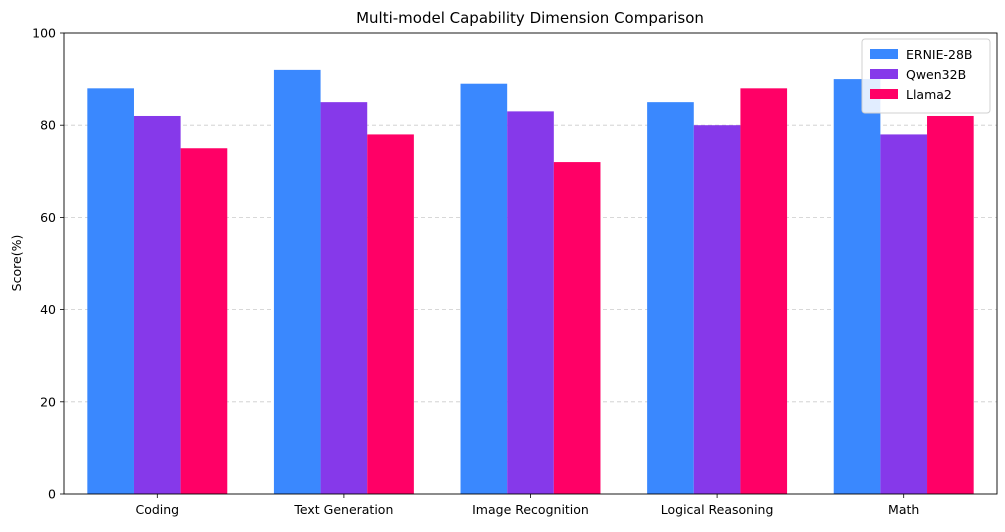 Image resolution: width=1005 pixels, height=532 pixels. Describe the element at coordinates (48, 401) in the screenshot. I see `y-tick-label: 20` at that location.